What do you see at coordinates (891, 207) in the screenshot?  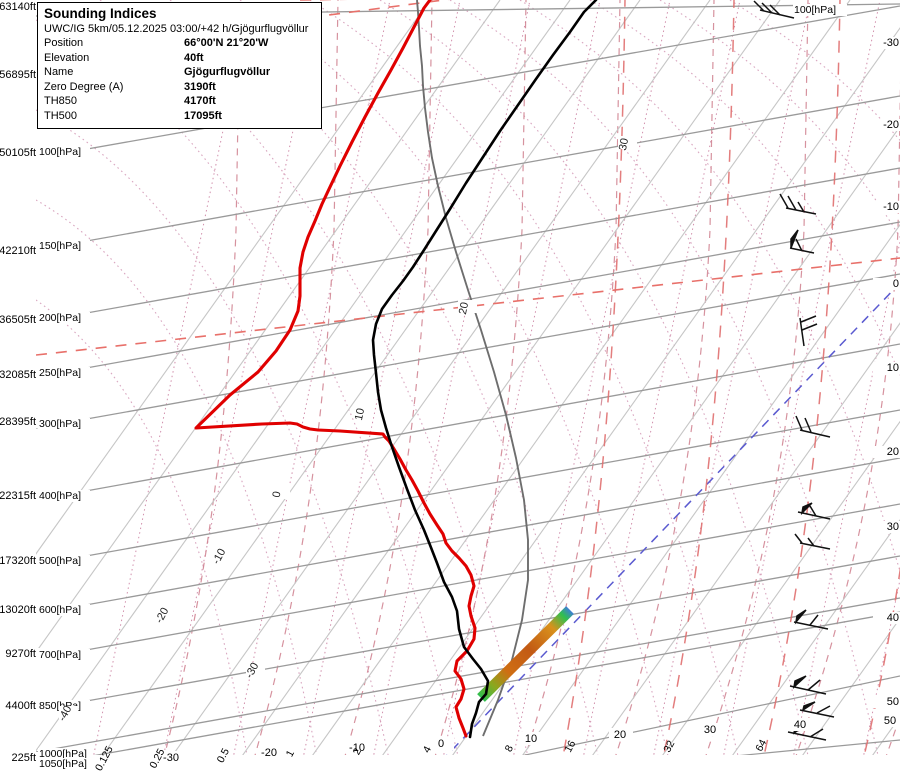 I see `right-temperature-tick: -10` at bounding box center [891, 207].